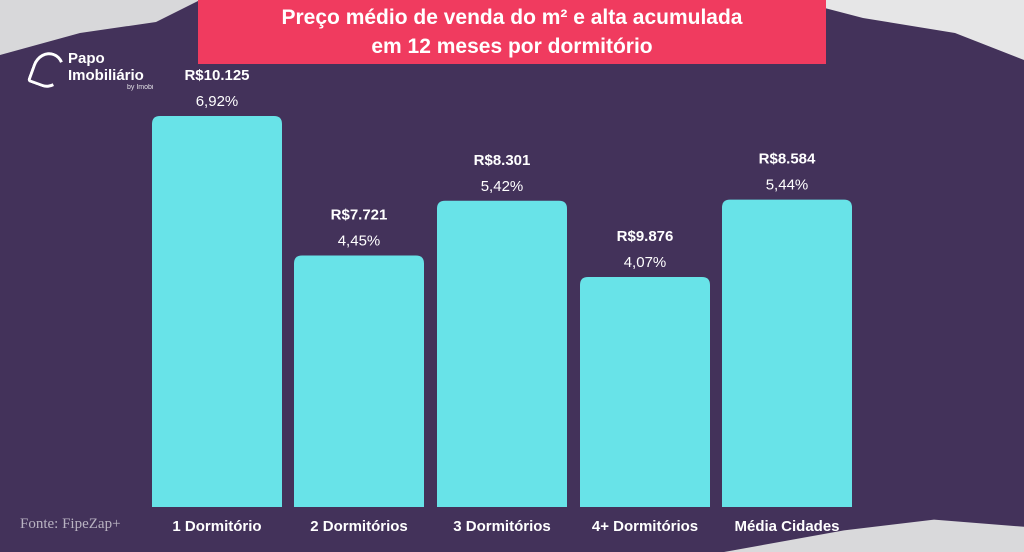  What do you see at coordinates (502, 186) in the screenshot?
I see `bar-percent-label: 5,42%` at bounding box center [502, 186].